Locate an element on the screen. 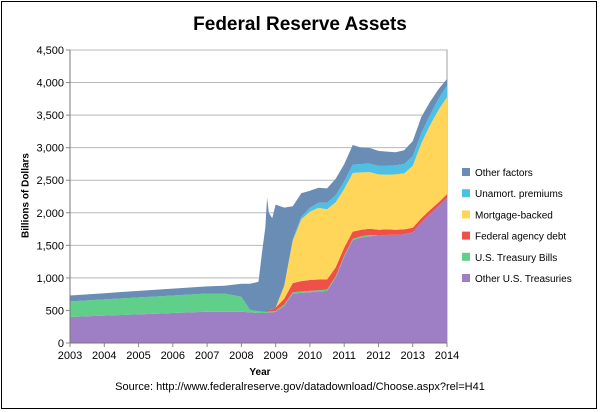  x-tick-label: 2003 is located at coordinates (70, 356).